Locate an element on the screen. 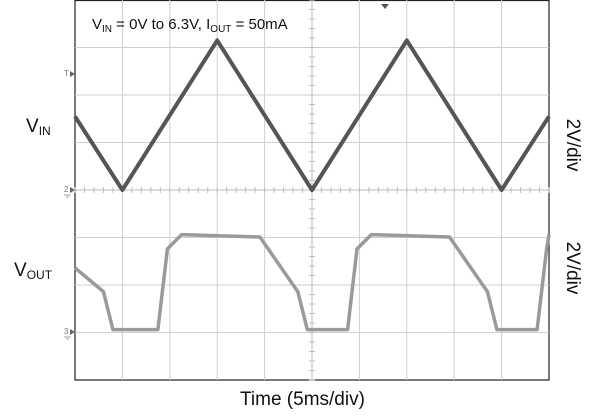 This screenshot has height=417, width=597. vout-channel-label: VOUT is located at coordinates (33, 271).